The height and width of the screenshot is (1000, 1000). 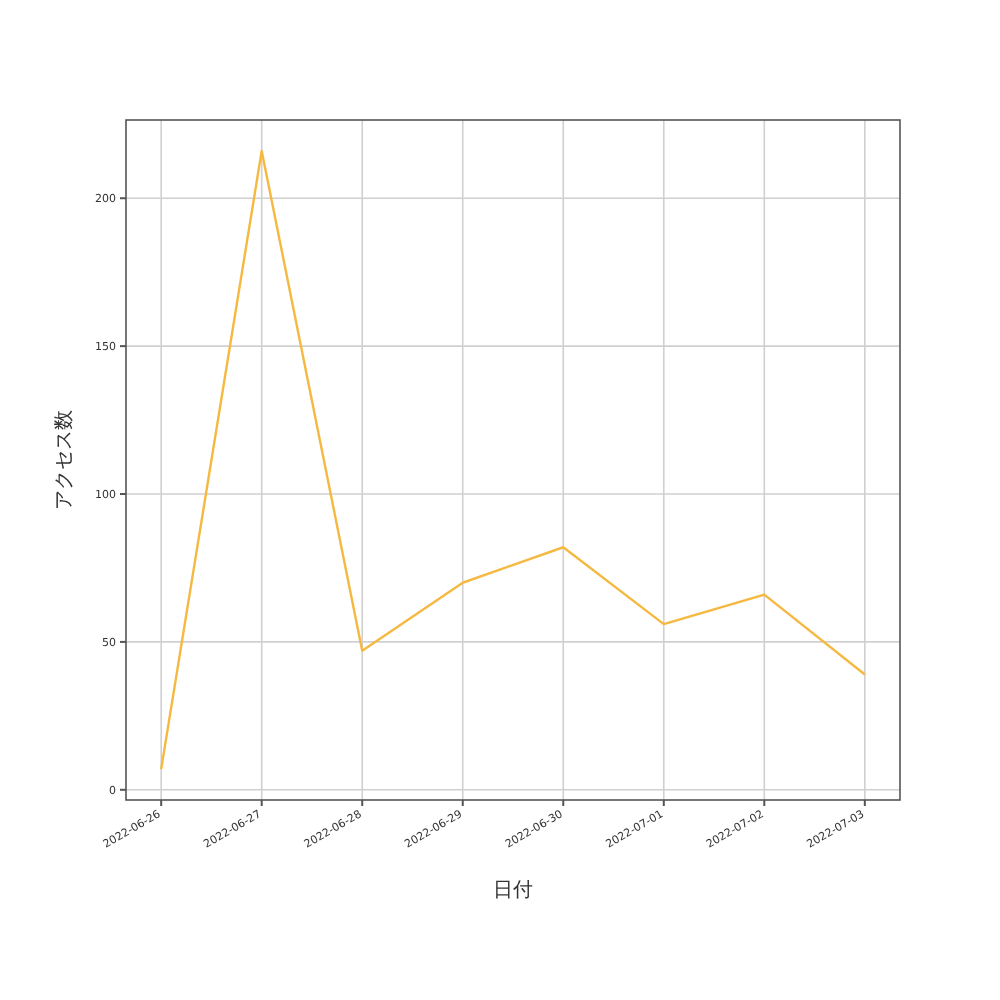 What do you see at coordinates (513, 891) in the screenshot?
I see `x-axis-title: 日付` at bounding box center [513, 891].